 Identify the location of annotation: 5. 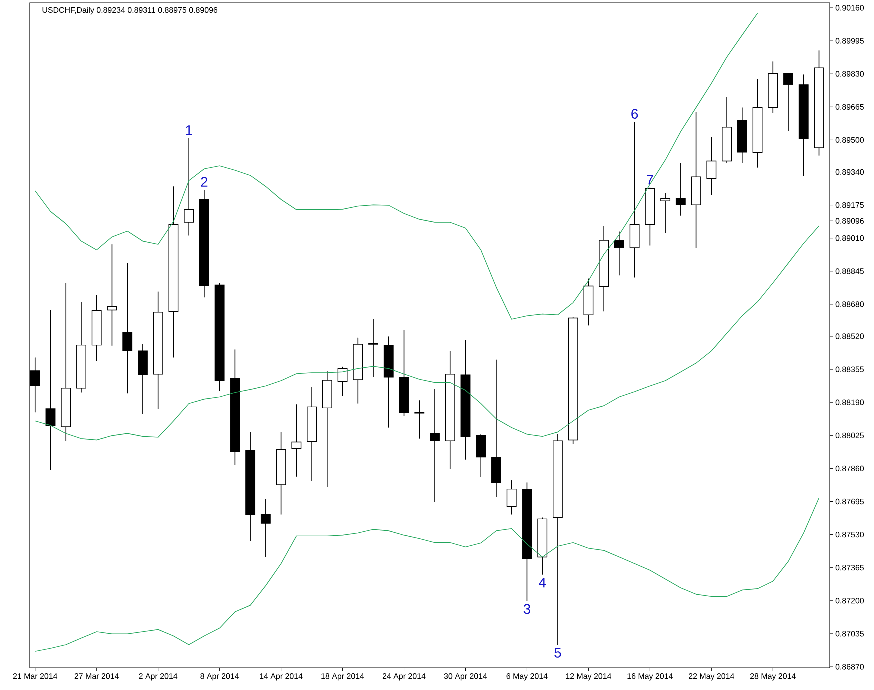
(558, 653).